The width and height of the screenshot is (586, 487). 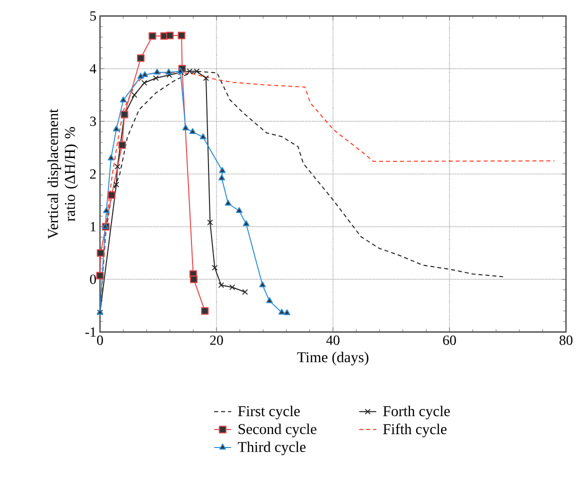 What do you see at coordinates (93, 174) in the screenshot?
I see `y-tick-label: 2` at bounding box center [93, 174].